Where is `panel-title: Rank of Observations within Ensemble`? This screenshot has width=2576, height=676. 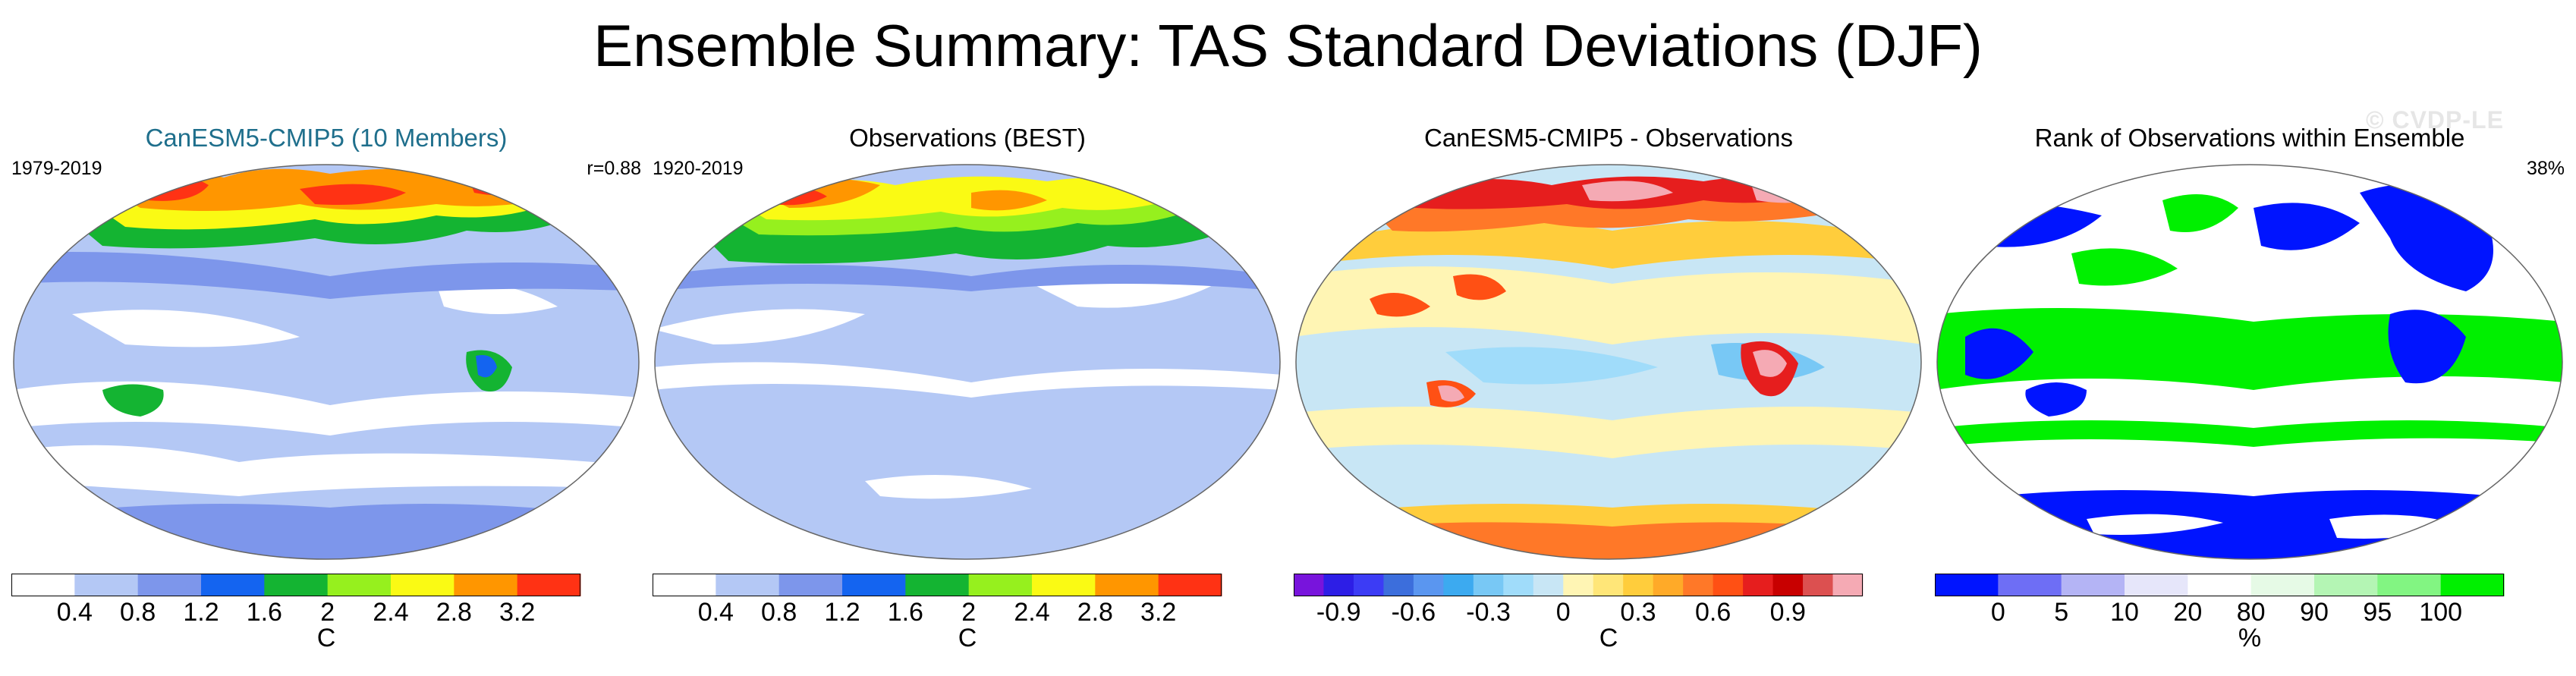 panel-title: Rank of Observations within Ensemble is located at coordinates (2249, 138).